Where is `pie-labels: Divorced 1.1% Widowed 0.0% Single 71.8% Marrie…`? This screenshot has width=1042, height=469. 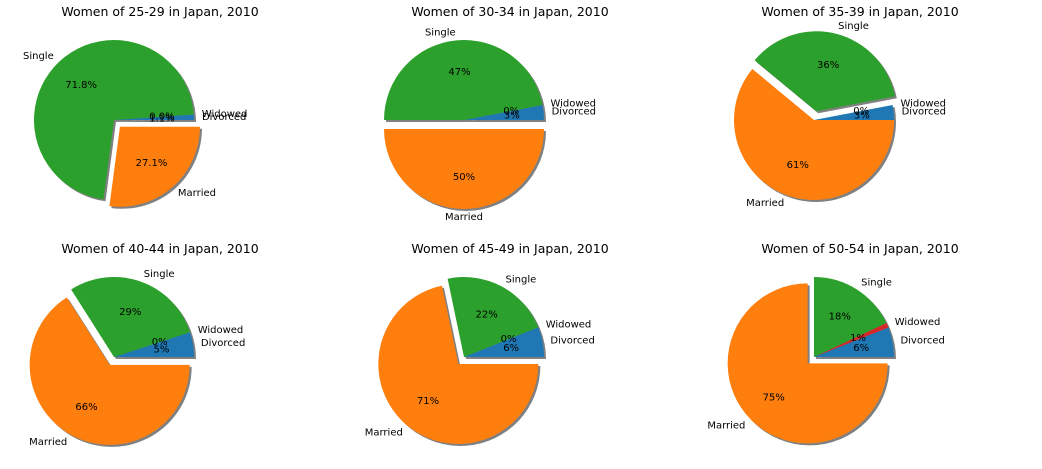 pie-labels: Divorced 1.1% Widowed 0.0% Single 71.8% Marrie… is located at coordinates (135, 125).